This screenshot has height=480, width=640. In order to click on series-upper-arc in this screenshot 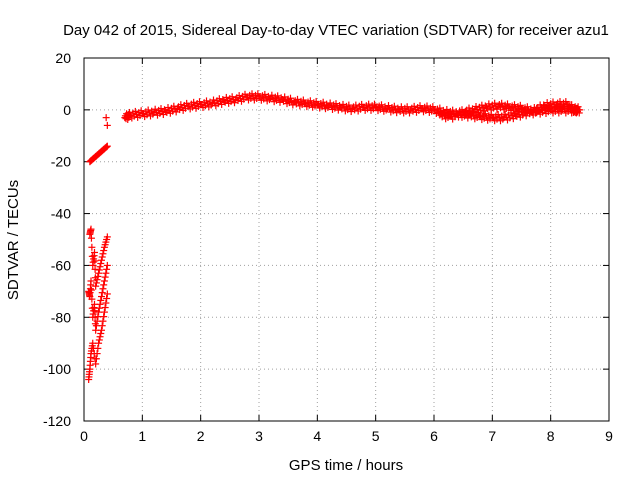, I will do `click(98, 154)`.